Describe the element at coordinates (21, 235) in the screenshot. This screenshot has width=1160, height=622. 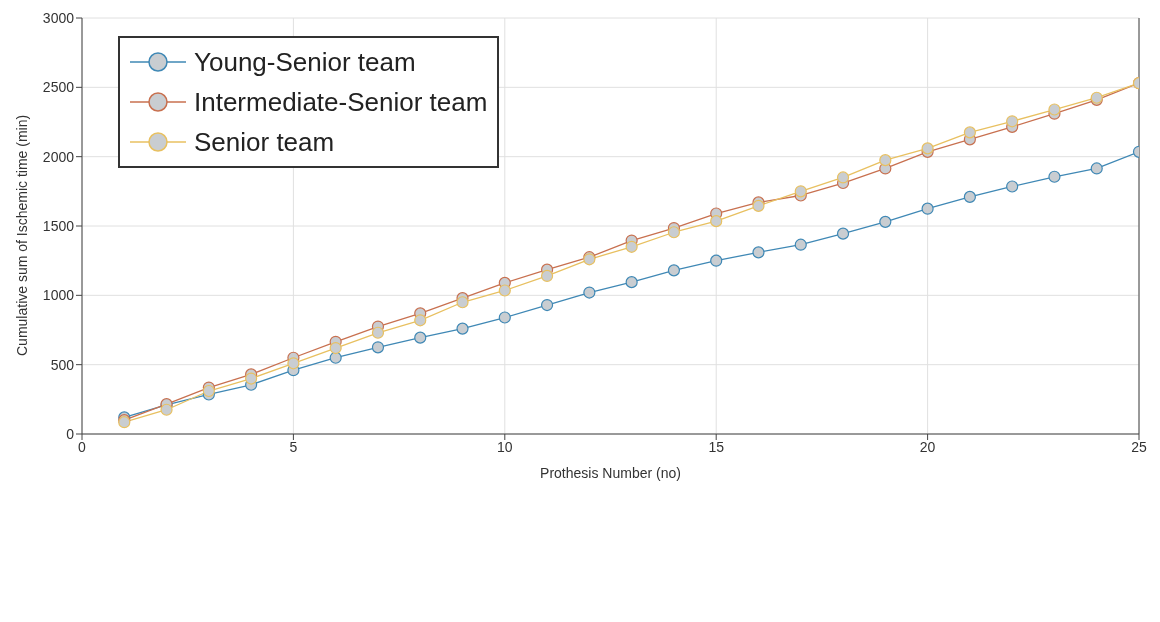
I see `y-axis-title: Cumulative sum of Ischemic time (min)` at that location.